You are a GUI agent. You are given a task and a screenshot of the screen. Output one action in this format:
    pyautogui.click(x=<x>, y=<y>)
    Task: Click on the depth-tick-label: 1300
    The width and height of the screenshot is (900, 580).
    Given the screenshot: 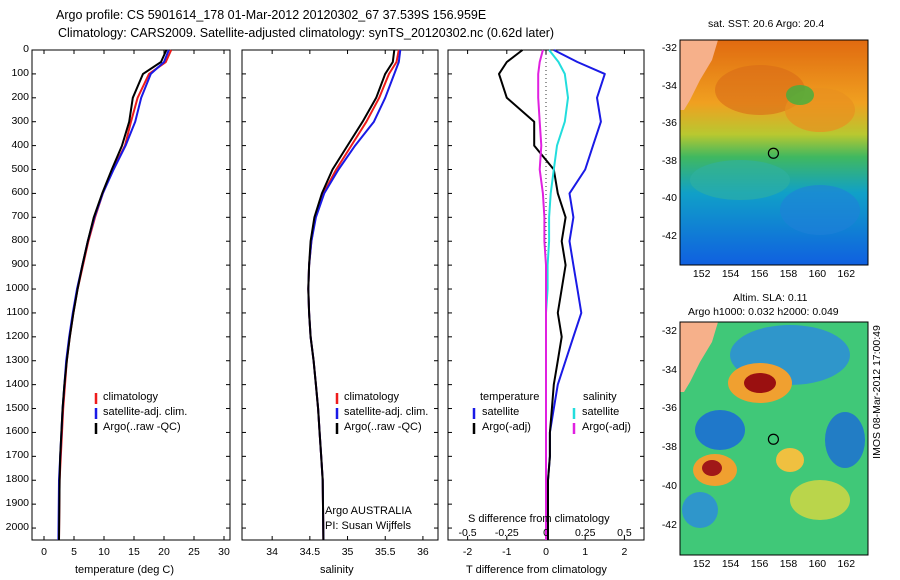 What is the action you would take?
    pyautogui.click(x=17, y=359)
    